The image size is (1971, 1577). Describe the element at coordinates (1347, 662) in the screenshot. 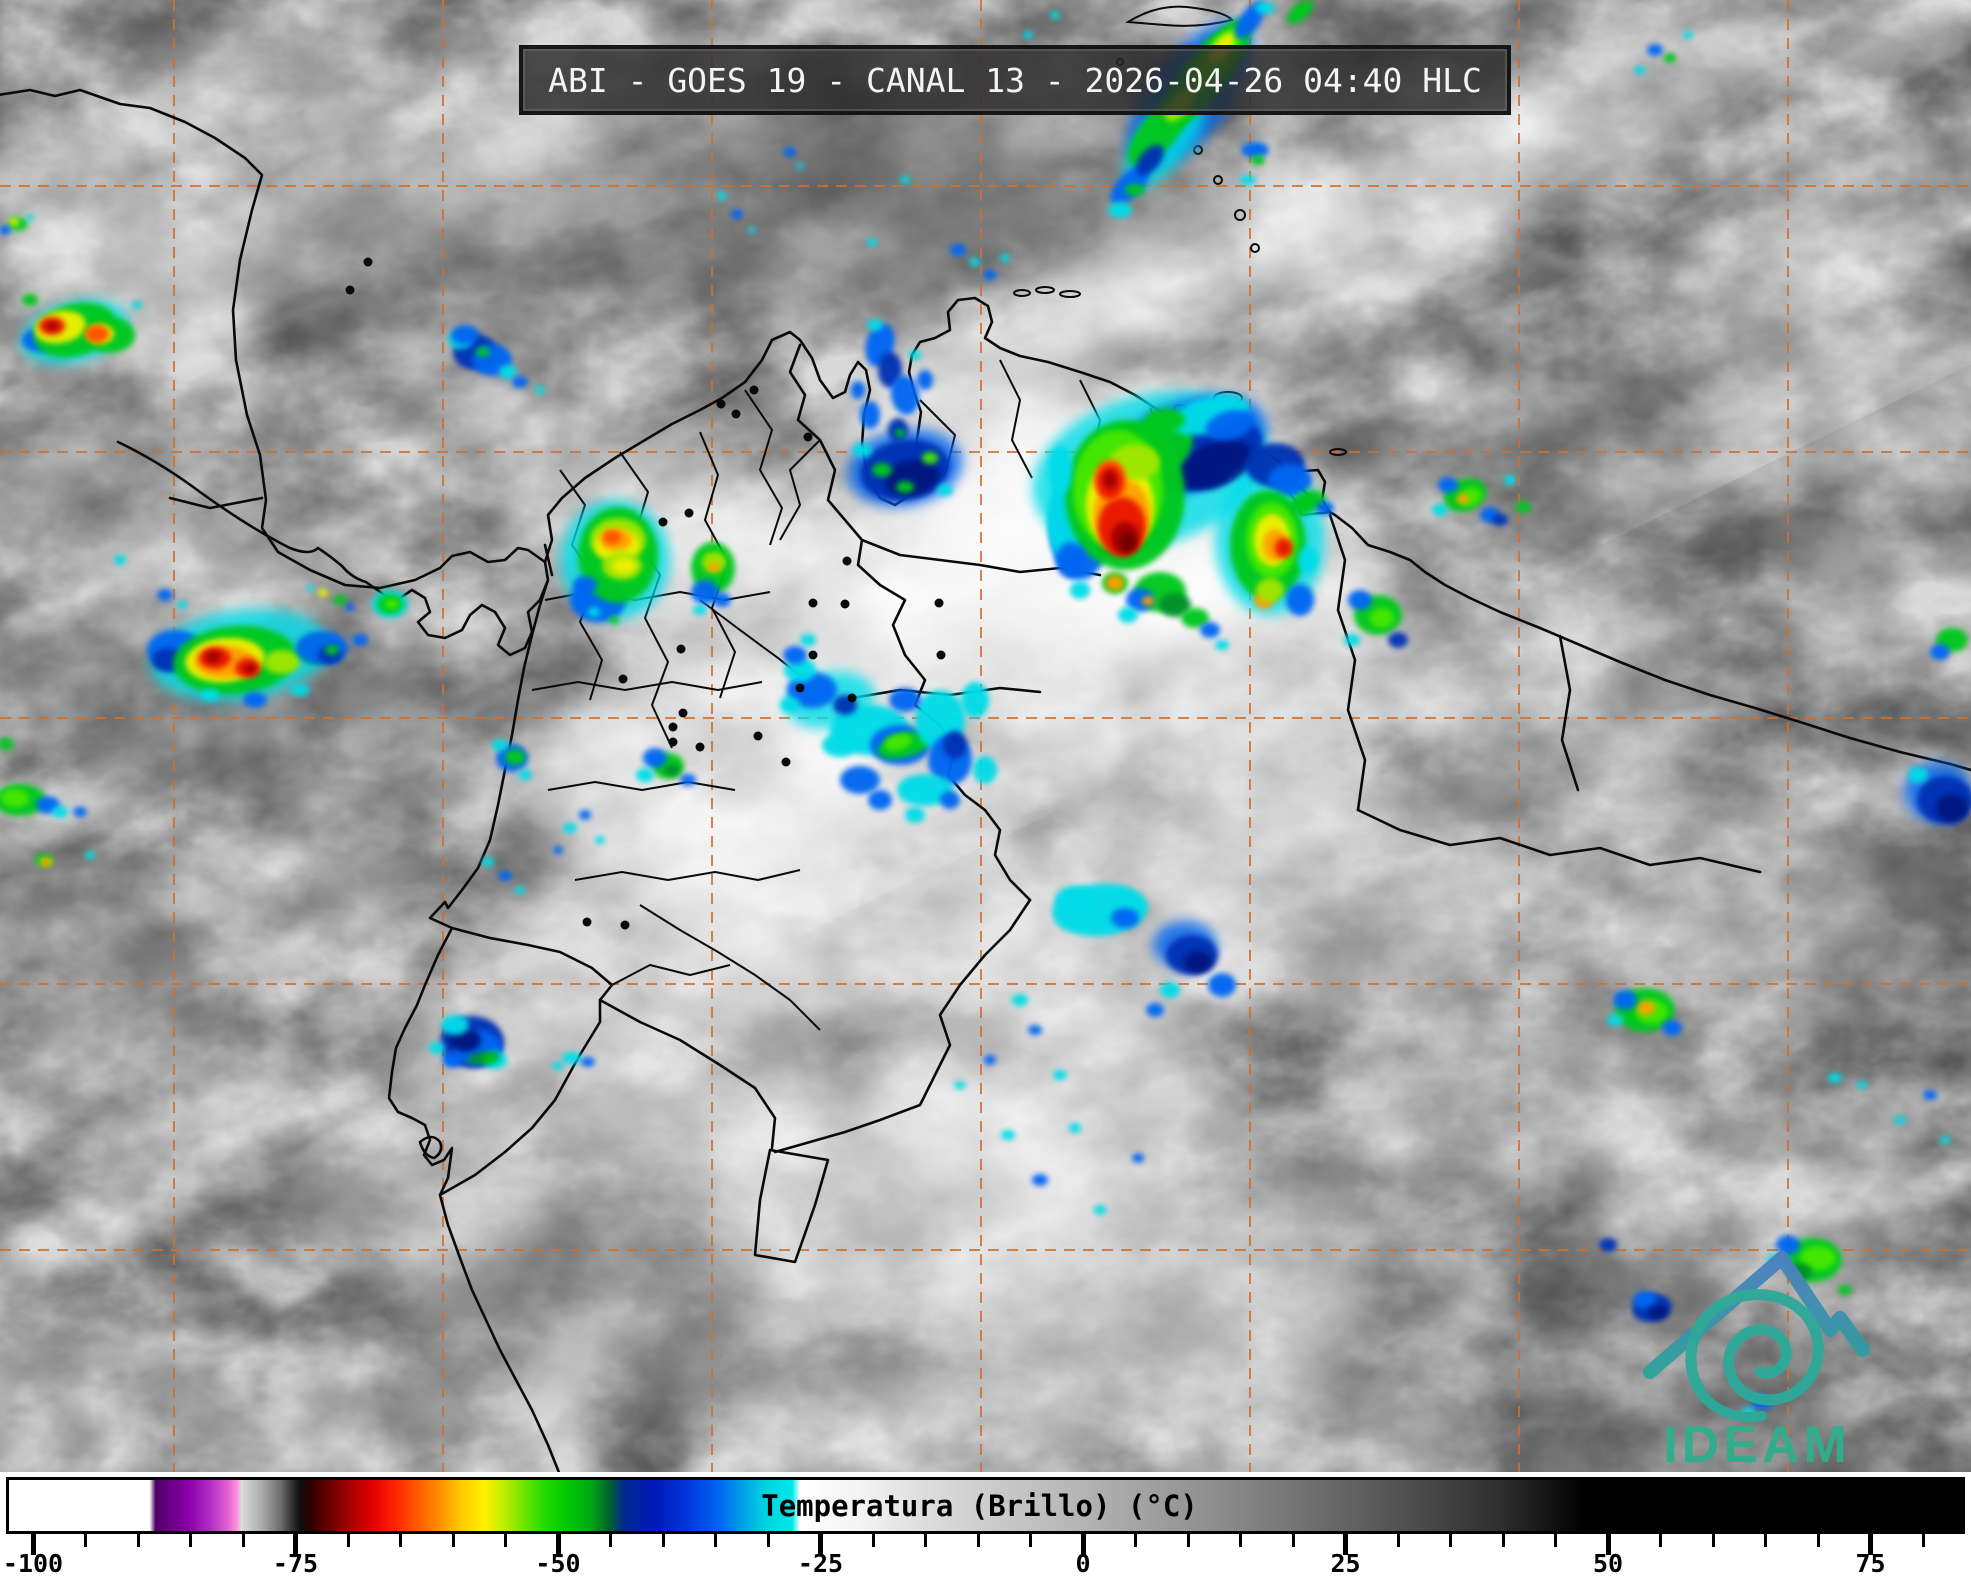

I see `border-venezuela-guyana` at that location.